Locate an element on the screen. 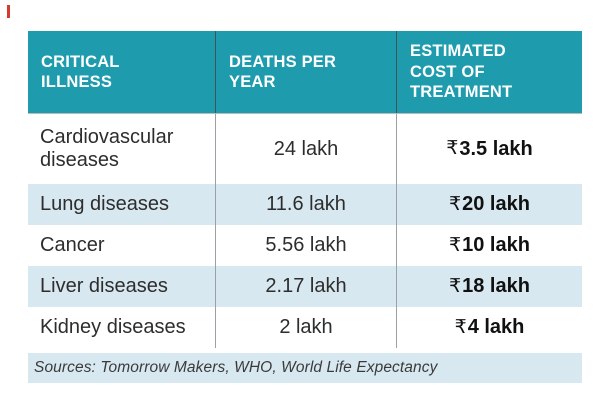  cost-cell: ₹4 lakh is located at coordinates (489, 327).